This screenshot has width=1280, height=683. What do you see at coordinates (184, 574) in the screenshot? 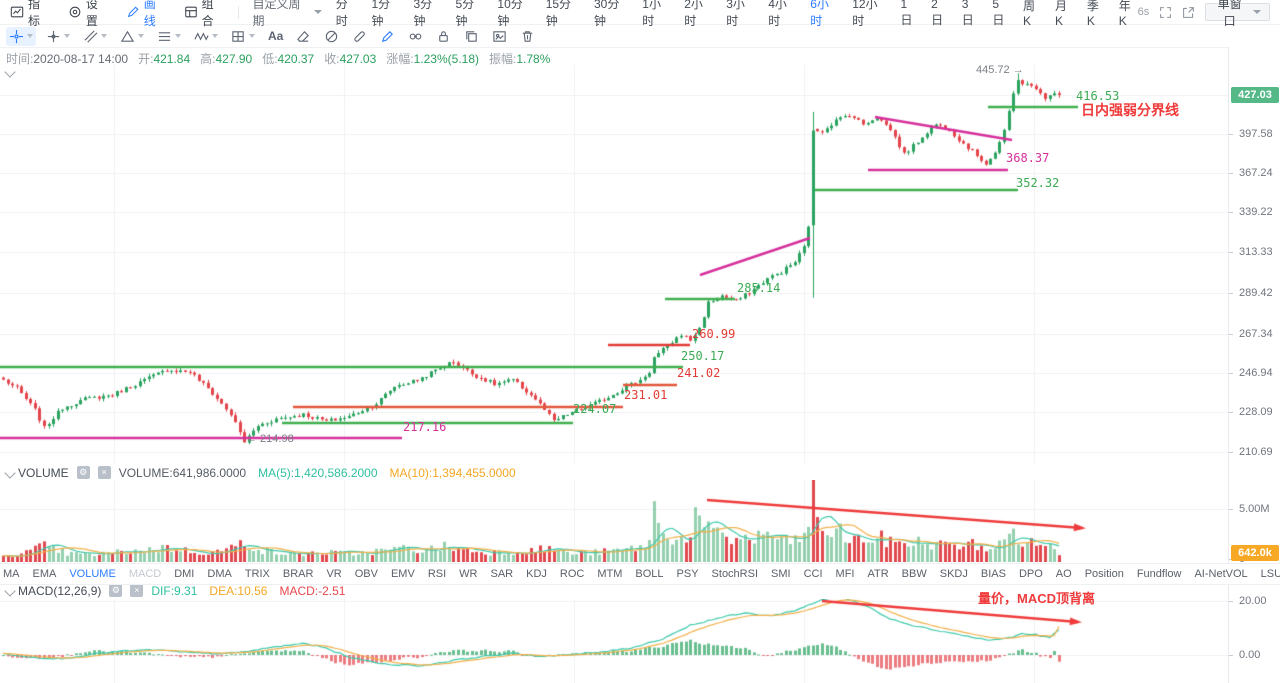
I see `tab-dmi: DMI` at bounding box center [184, 574].